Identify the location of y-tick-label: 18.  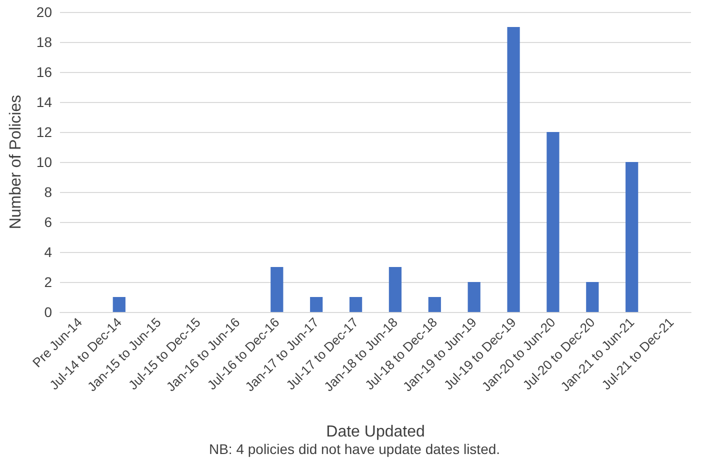
(44, 42).